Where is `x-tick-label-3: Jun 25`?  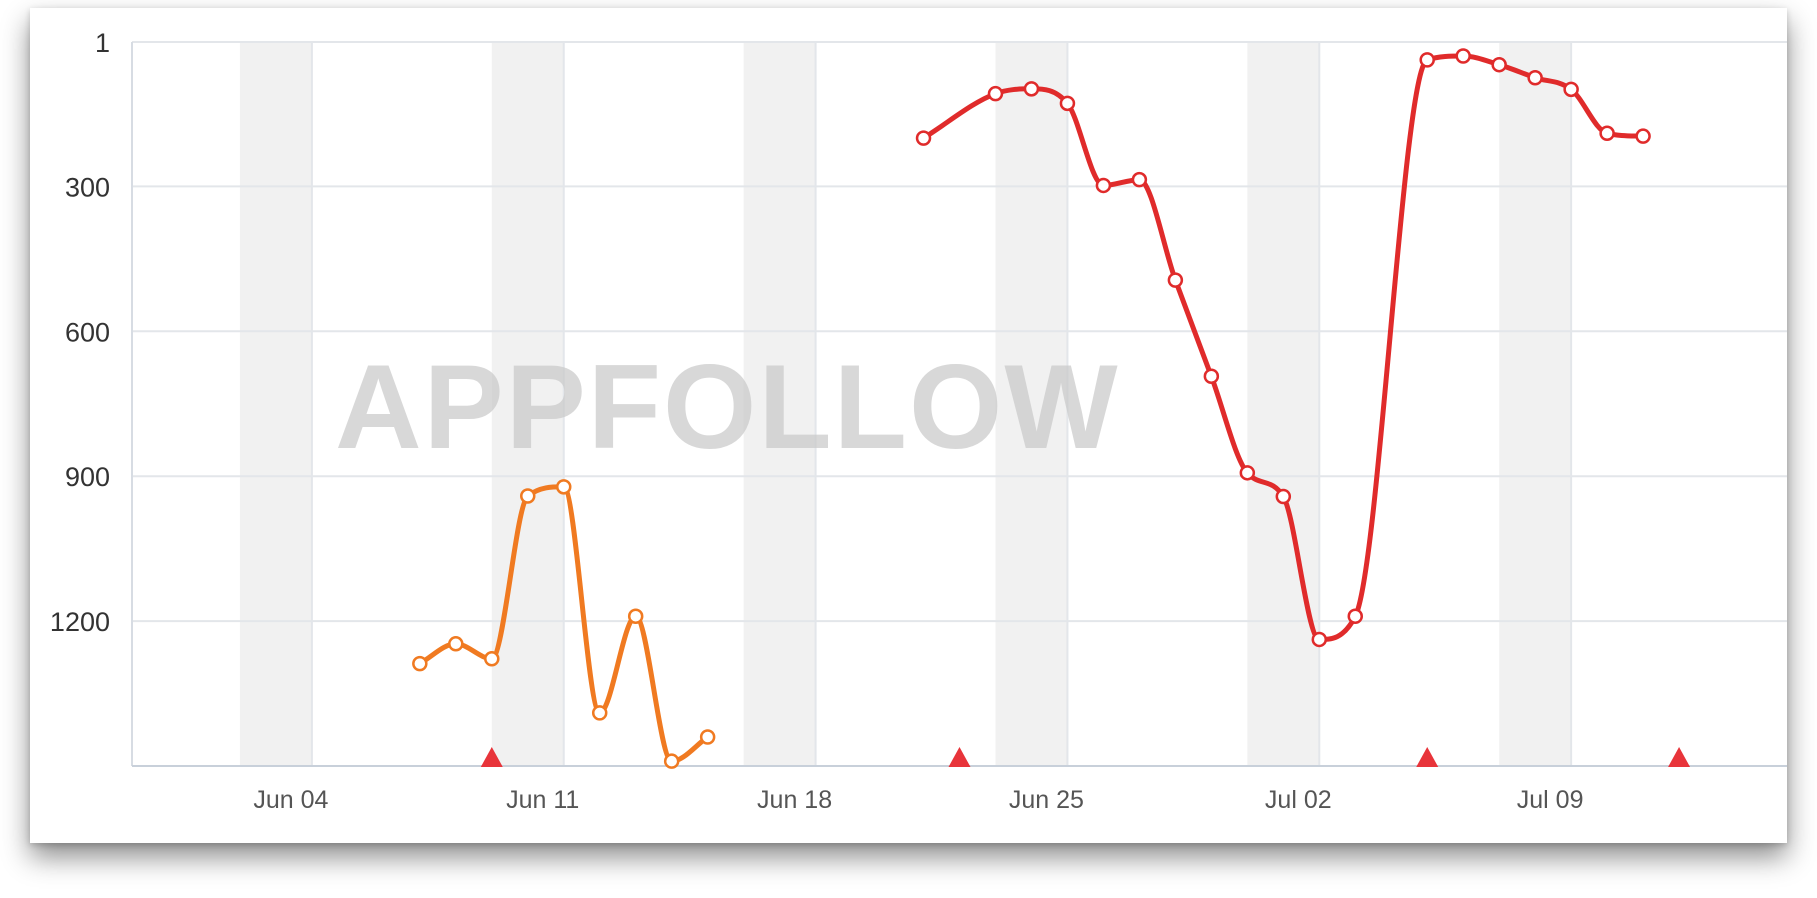
x-tick-label-3: Jun 25 is located at coordinates (1046, 800).